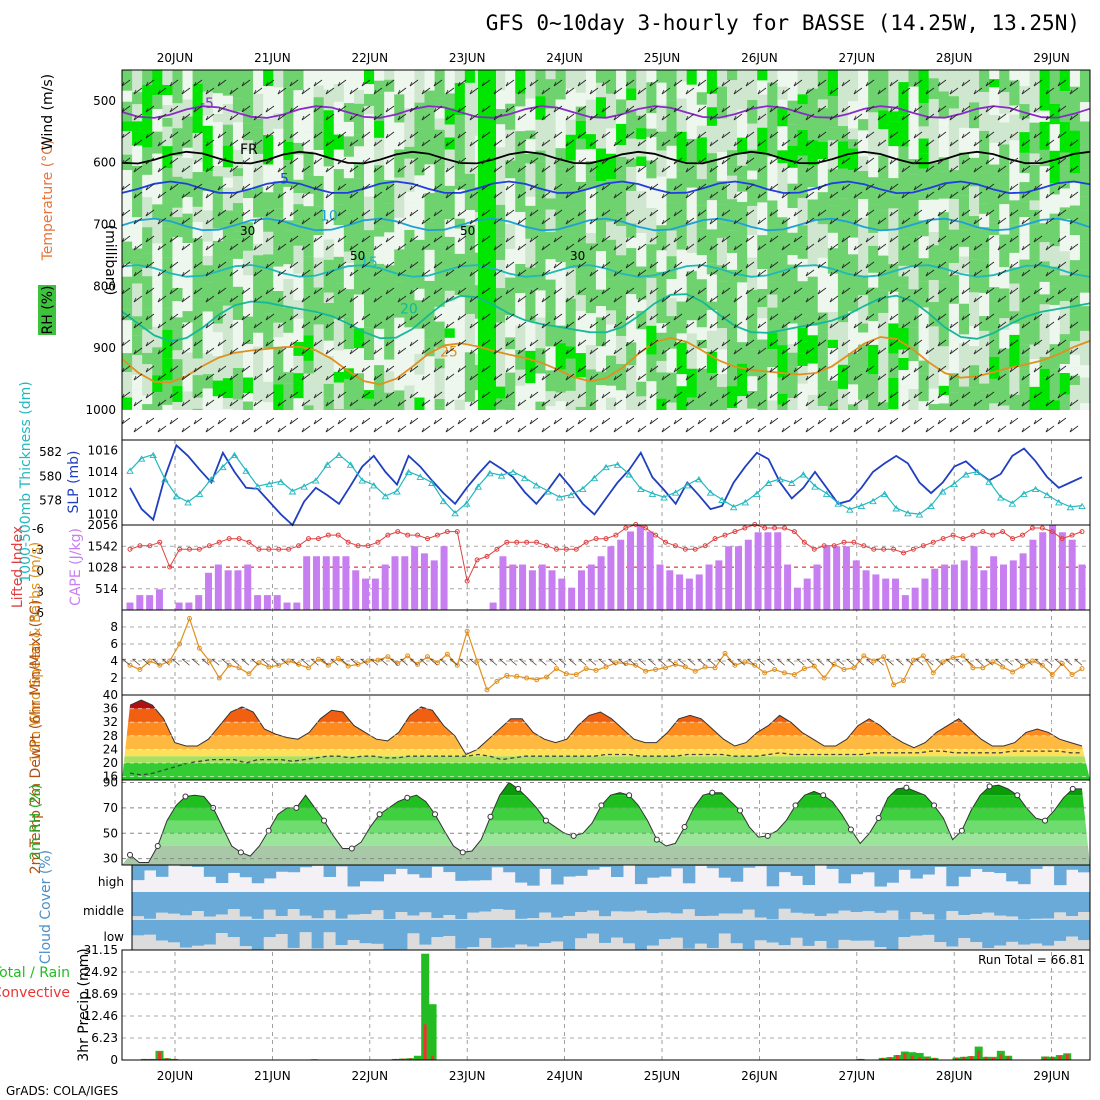 This screenshot has width=1100, height=1100. What do you see at coordinates (101, 1016) in the screenshot?
I see `precip-tick: 12.46` at bounding box center [101, 1016].